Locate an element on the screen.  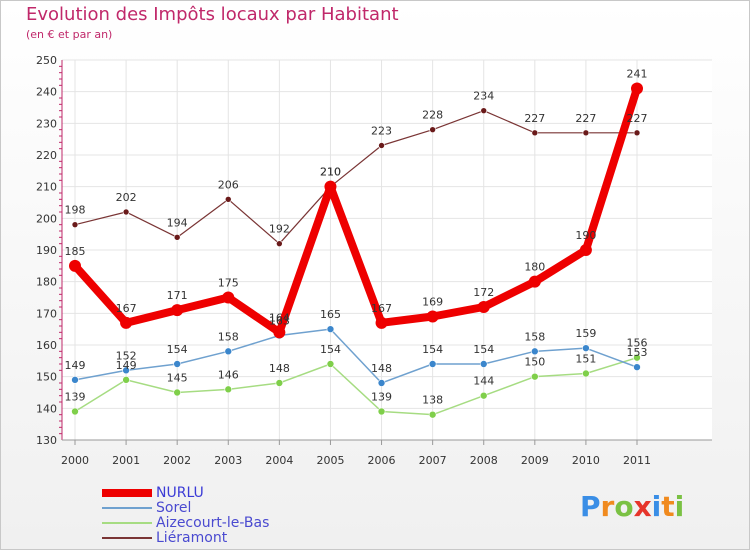
brand-letter: r is located at coordinates (607, 506).